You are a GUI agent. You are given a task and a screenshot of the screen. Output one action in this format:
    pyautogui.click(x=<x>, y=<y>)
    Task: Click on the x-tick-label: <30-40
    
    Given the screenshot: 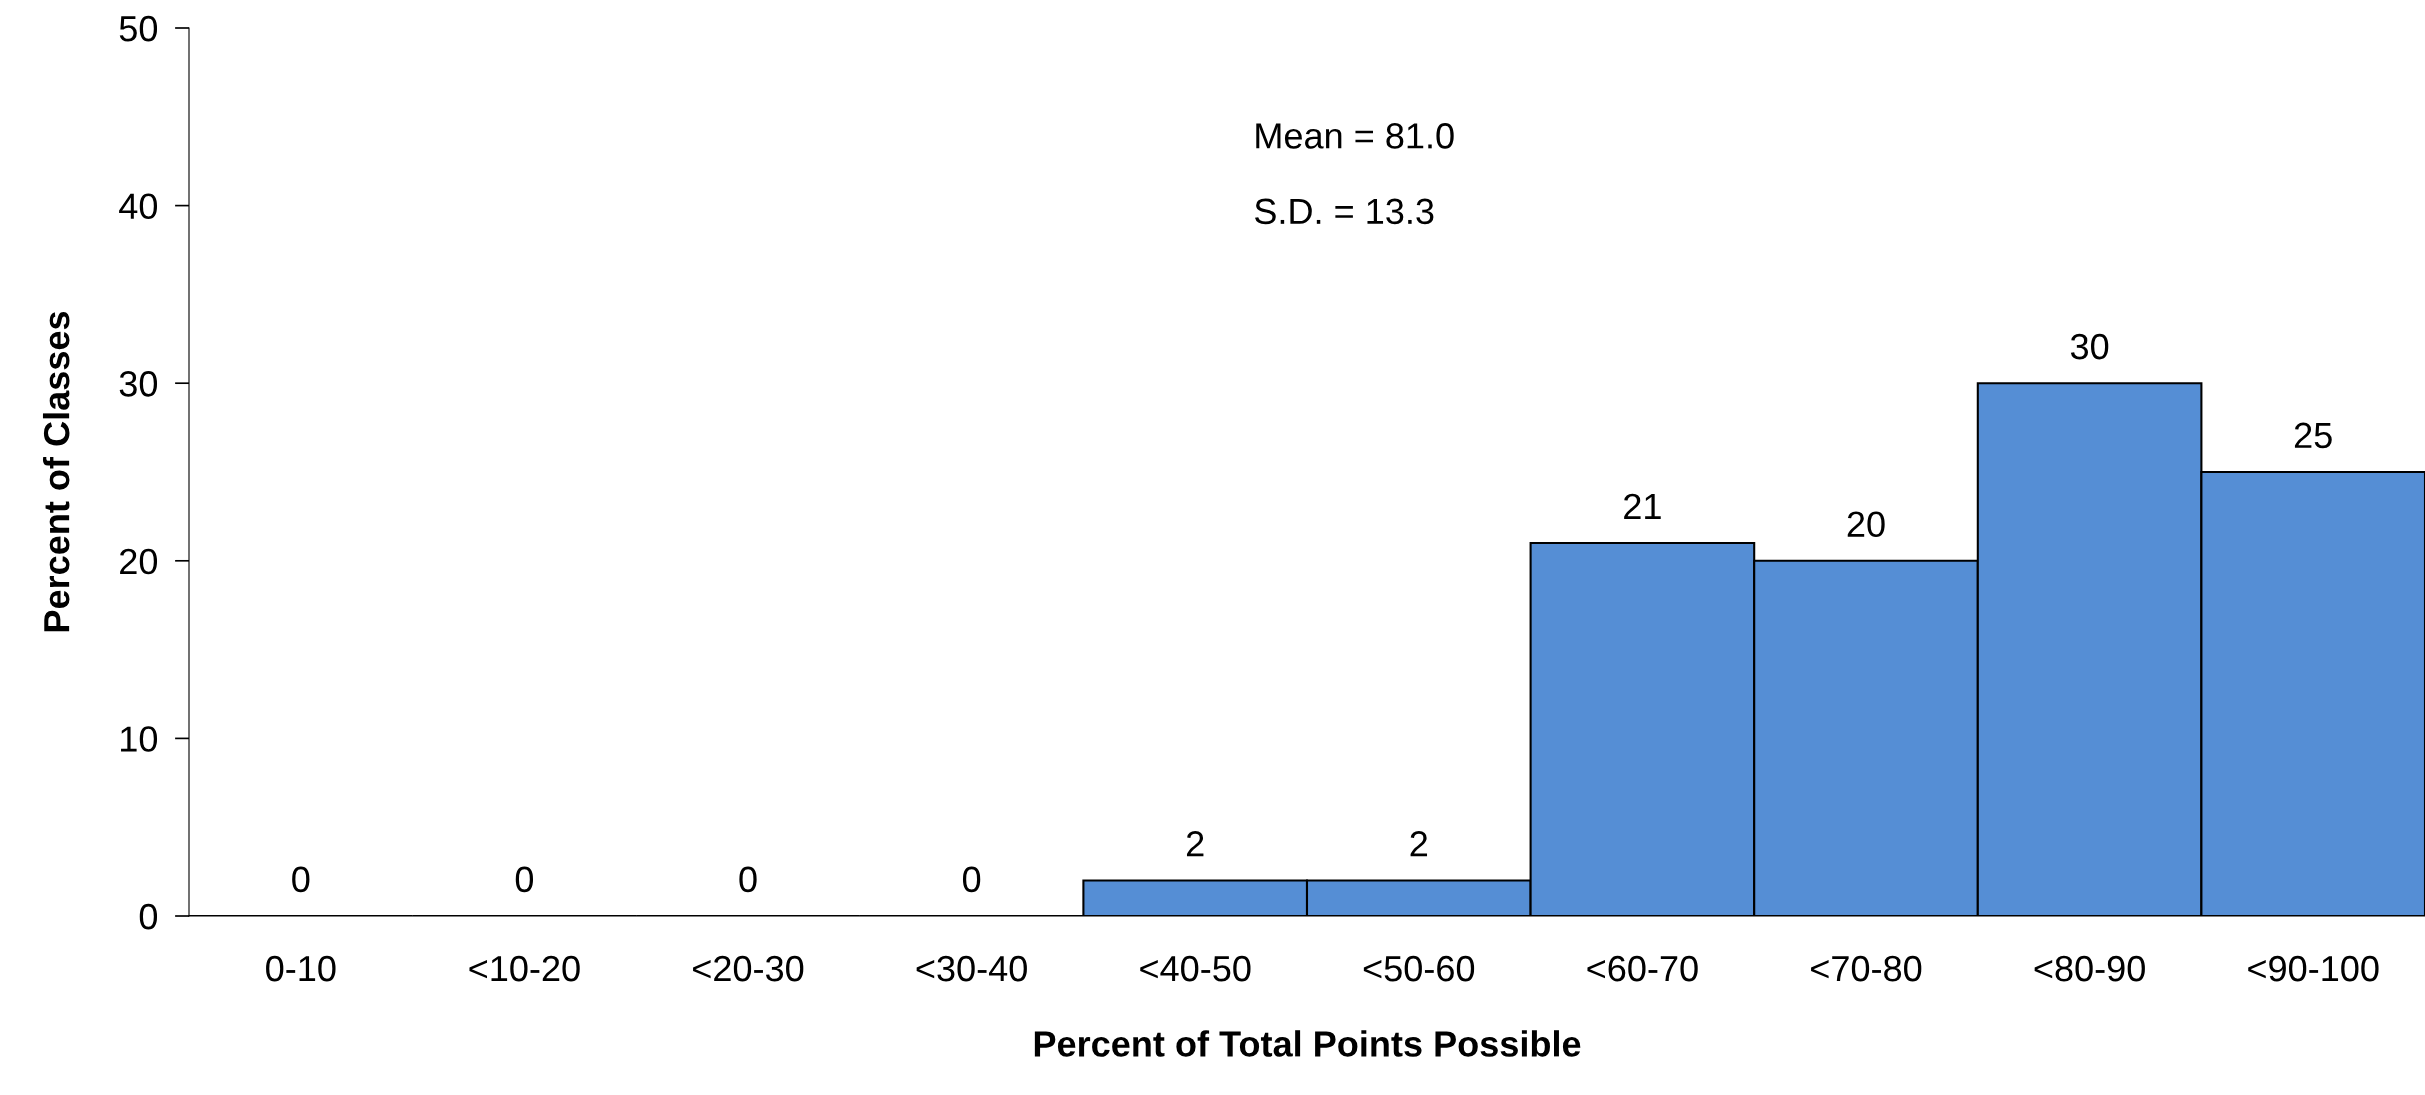 What is the action you would take?
    pyautogui.click(x=971, y=968)
    